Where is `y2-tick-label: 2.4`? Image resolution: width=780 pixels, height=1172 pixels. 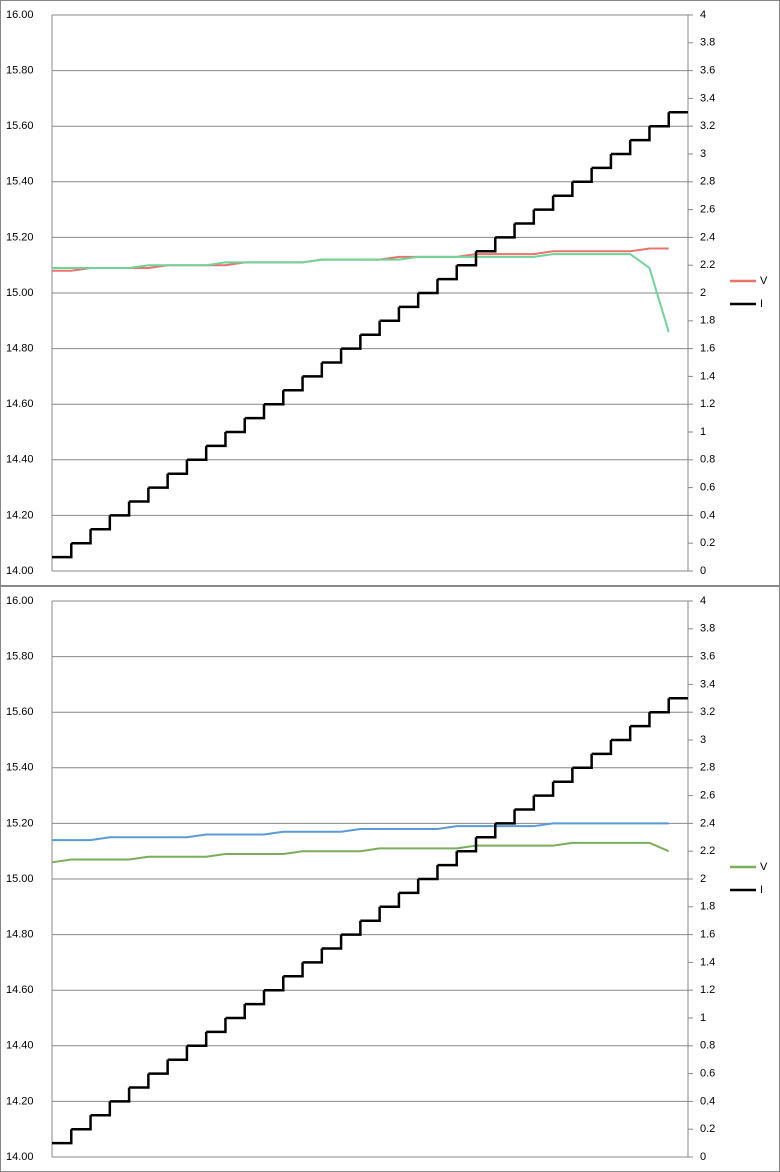 y2-tick-label: 2.4 is located at coordinates (707, 823).